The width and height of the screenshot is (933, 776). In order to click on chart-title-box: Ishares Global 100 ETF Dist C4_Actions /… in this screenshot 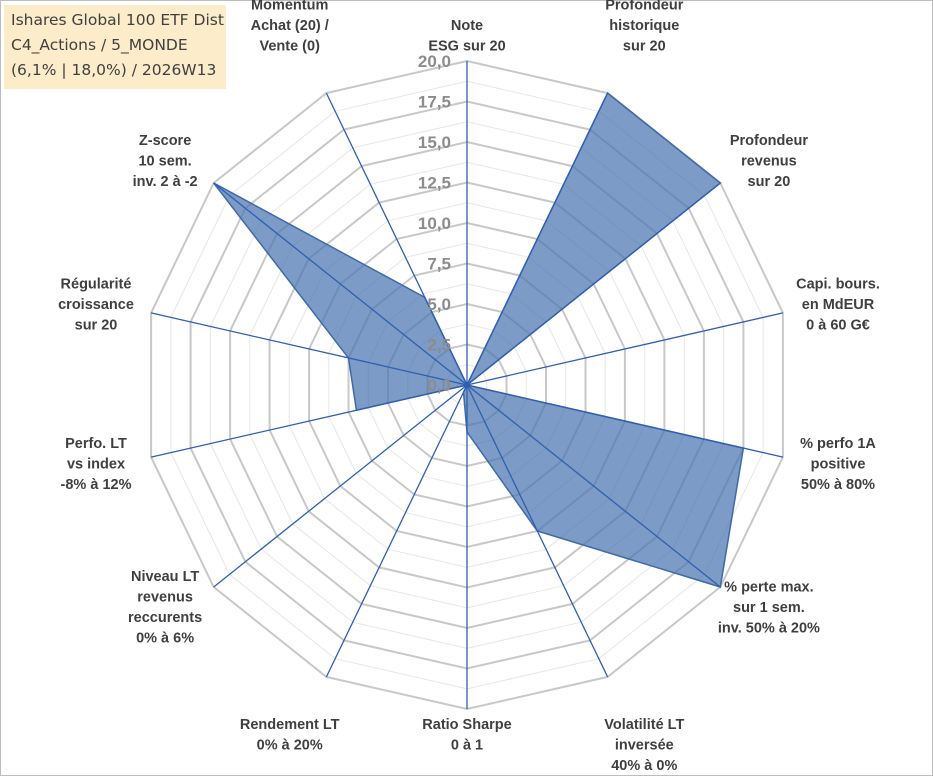, I will do `click(115, 47)`.